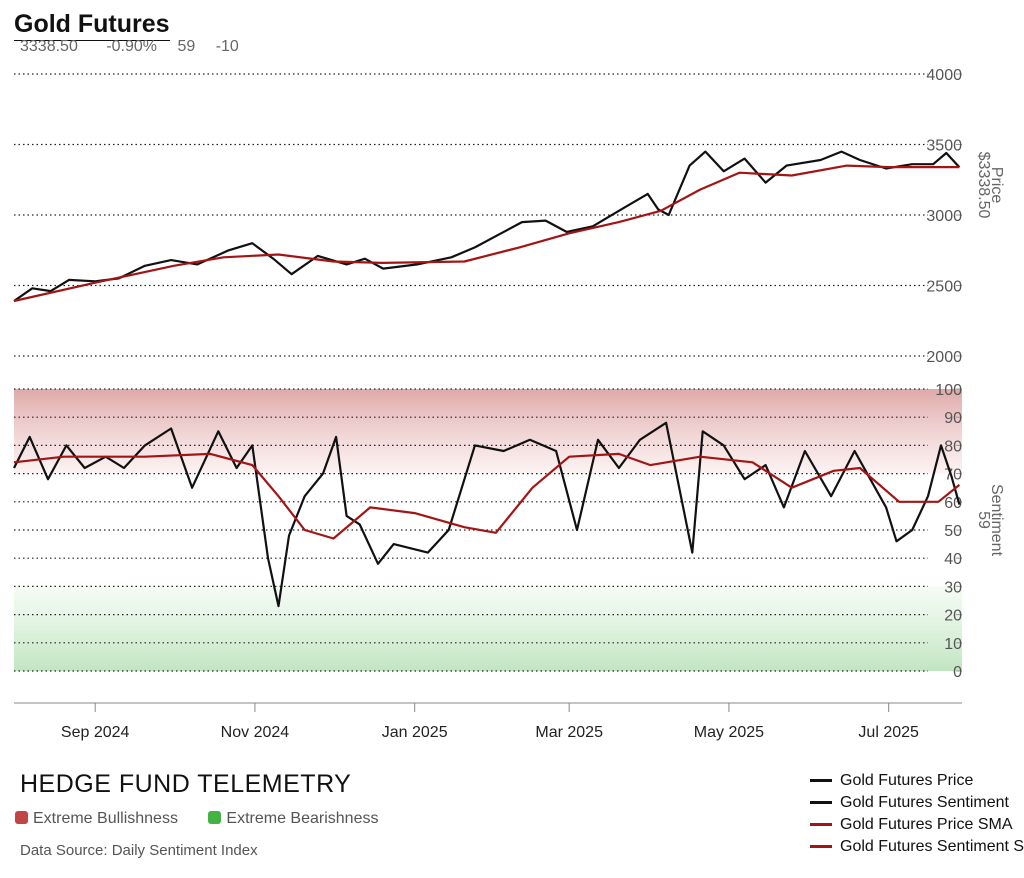  I want to click on page-title: Gold Futures, so click(92, 24).